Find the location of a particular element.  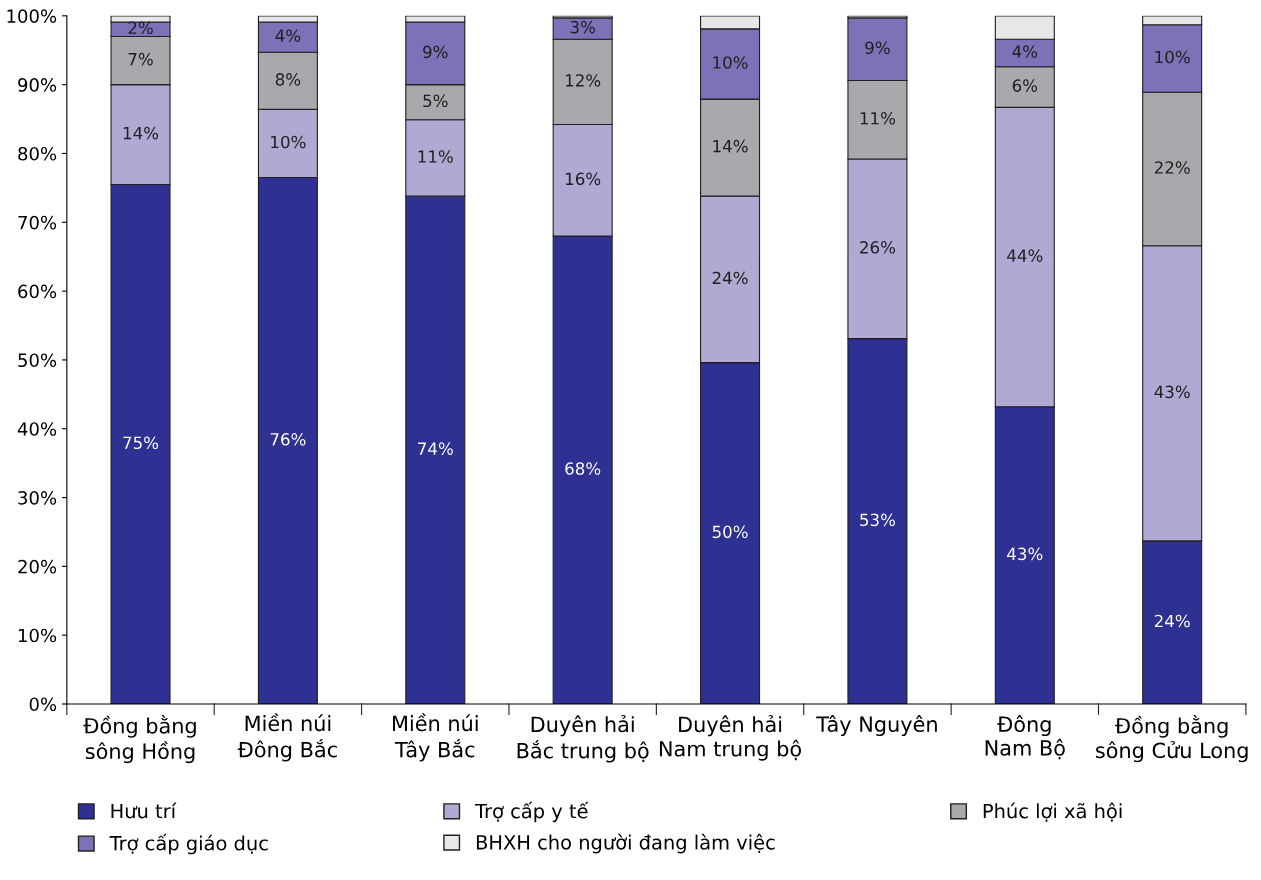

data-label: 53% is located at coordinates (878, 520).